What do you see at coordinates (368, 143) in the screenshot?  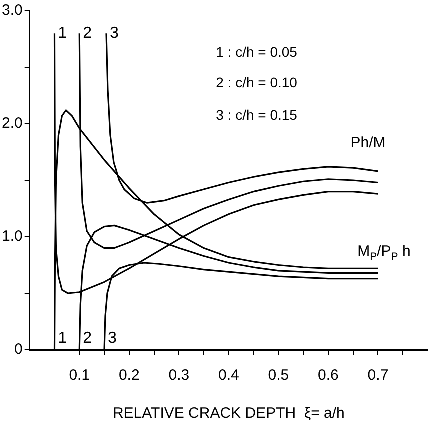 I see `annotation: Ph/M` at bounding box center [368, 143].